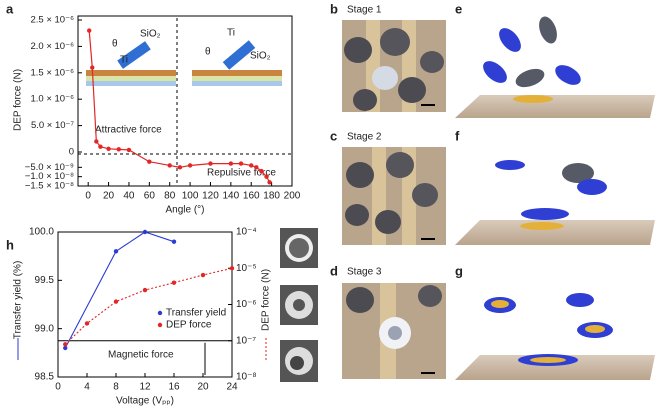 This screenshot has height=413, width=657. I want to click on legend-marker, so click(160, 313).